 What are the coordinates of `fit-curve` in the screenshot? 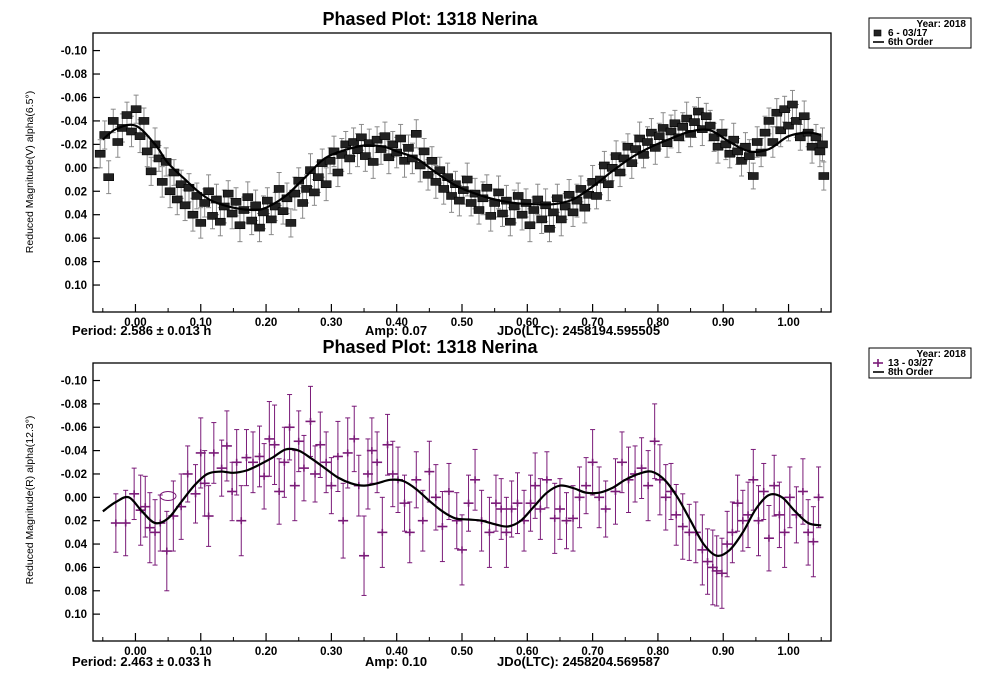 It's located at (462, 502).